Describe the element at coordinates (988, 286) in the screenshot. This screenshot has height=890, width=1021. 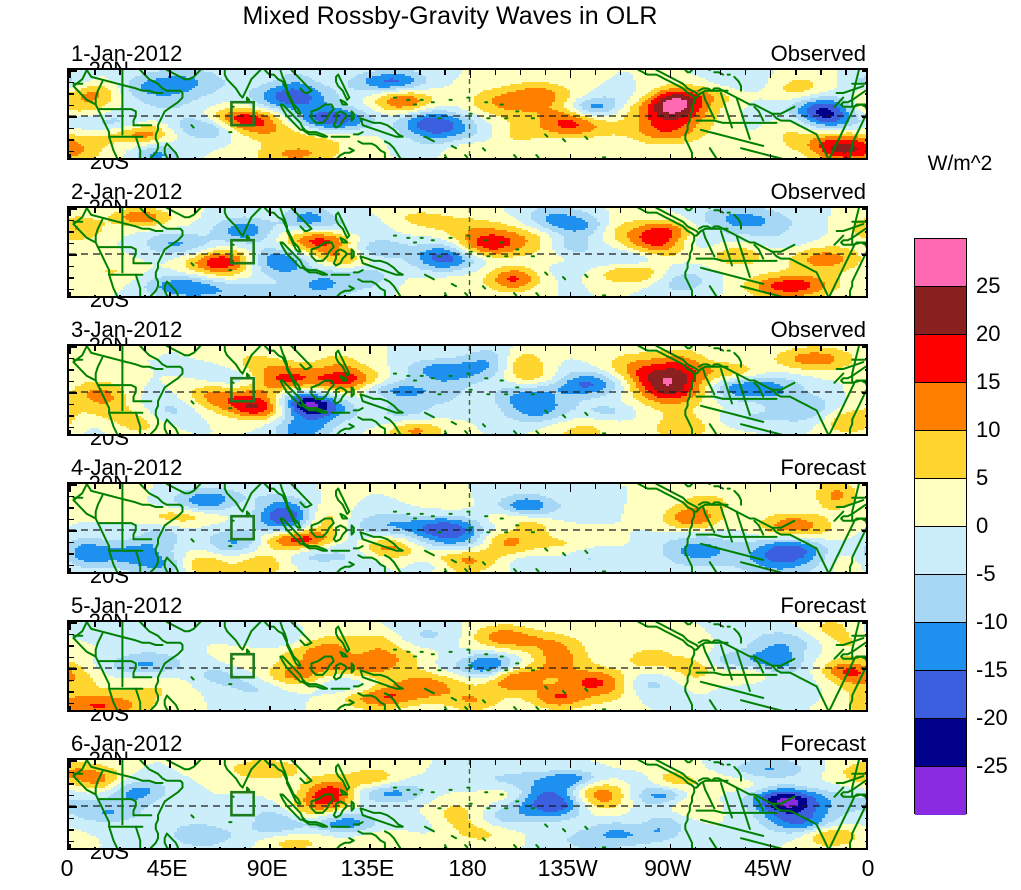
I see `colorbar-tick-label: 25` at that location.